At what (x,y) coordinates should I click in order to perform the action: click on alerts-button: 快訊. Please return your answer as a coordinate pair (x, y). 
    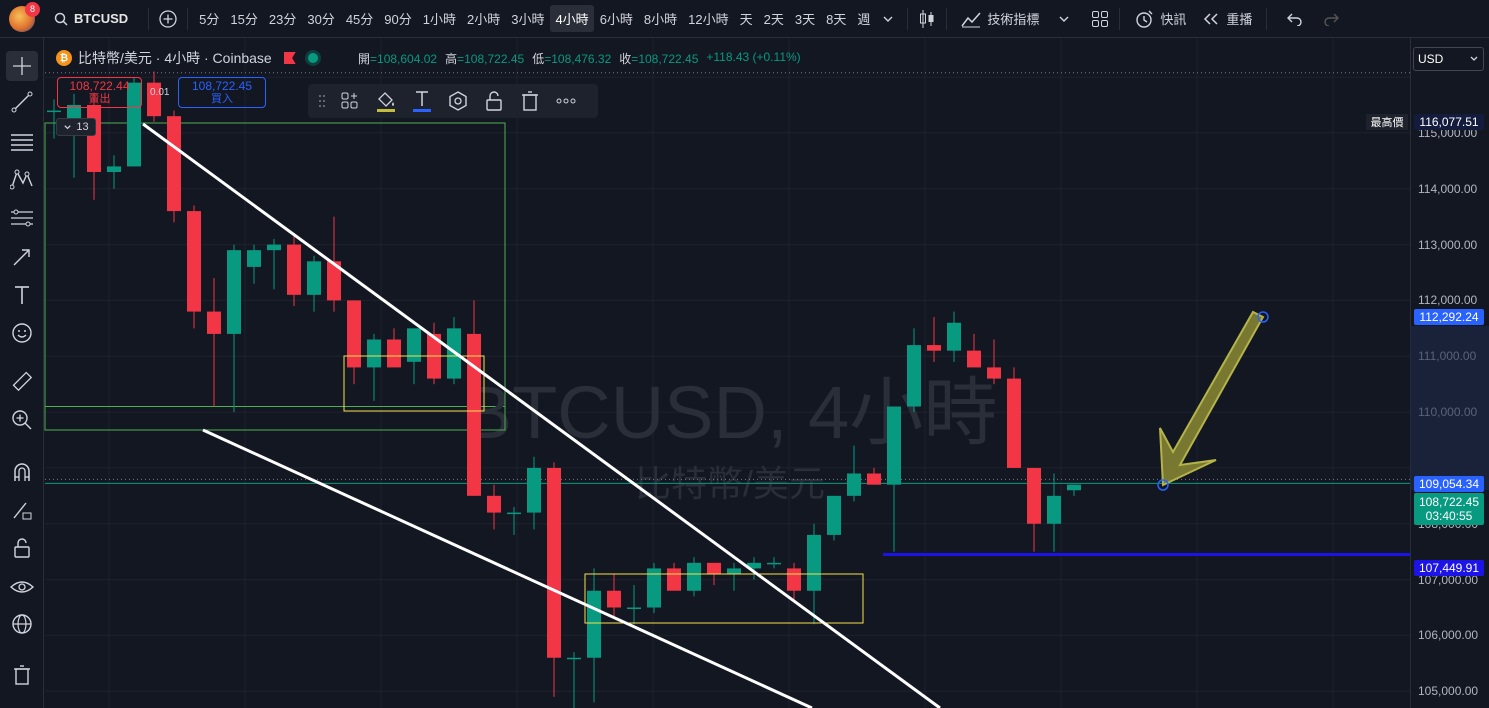
    Looking at the image, I should click on (1160, 19).